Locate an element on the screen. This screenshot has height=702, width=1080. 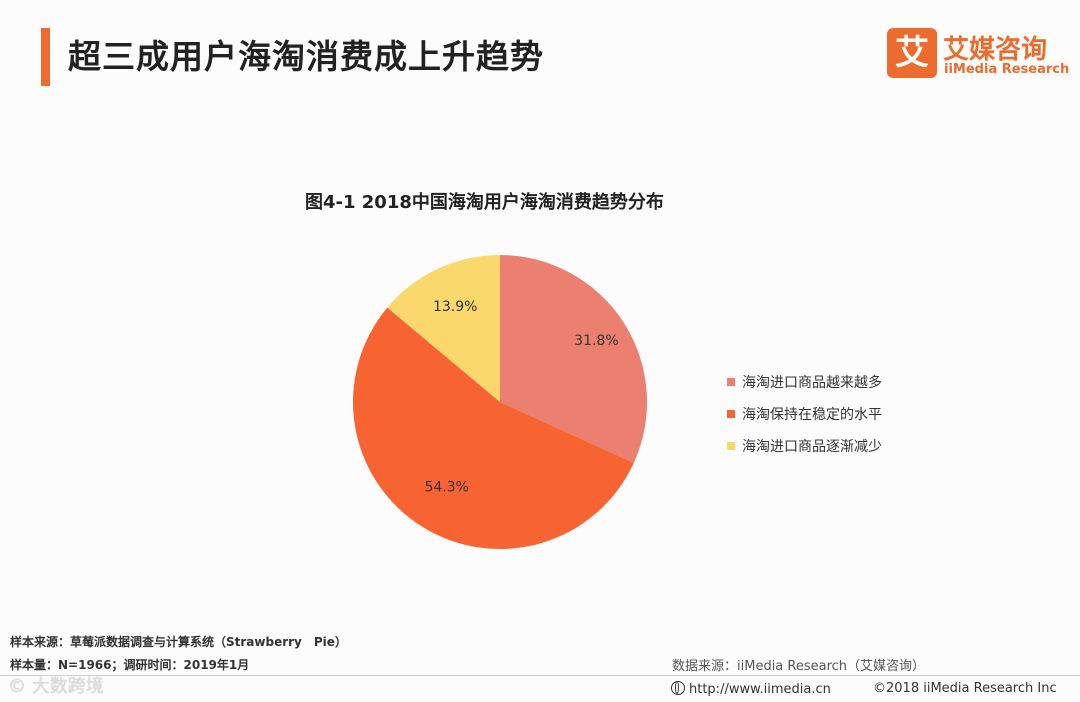
title-accent-bar is located at coordinates (45, 57).